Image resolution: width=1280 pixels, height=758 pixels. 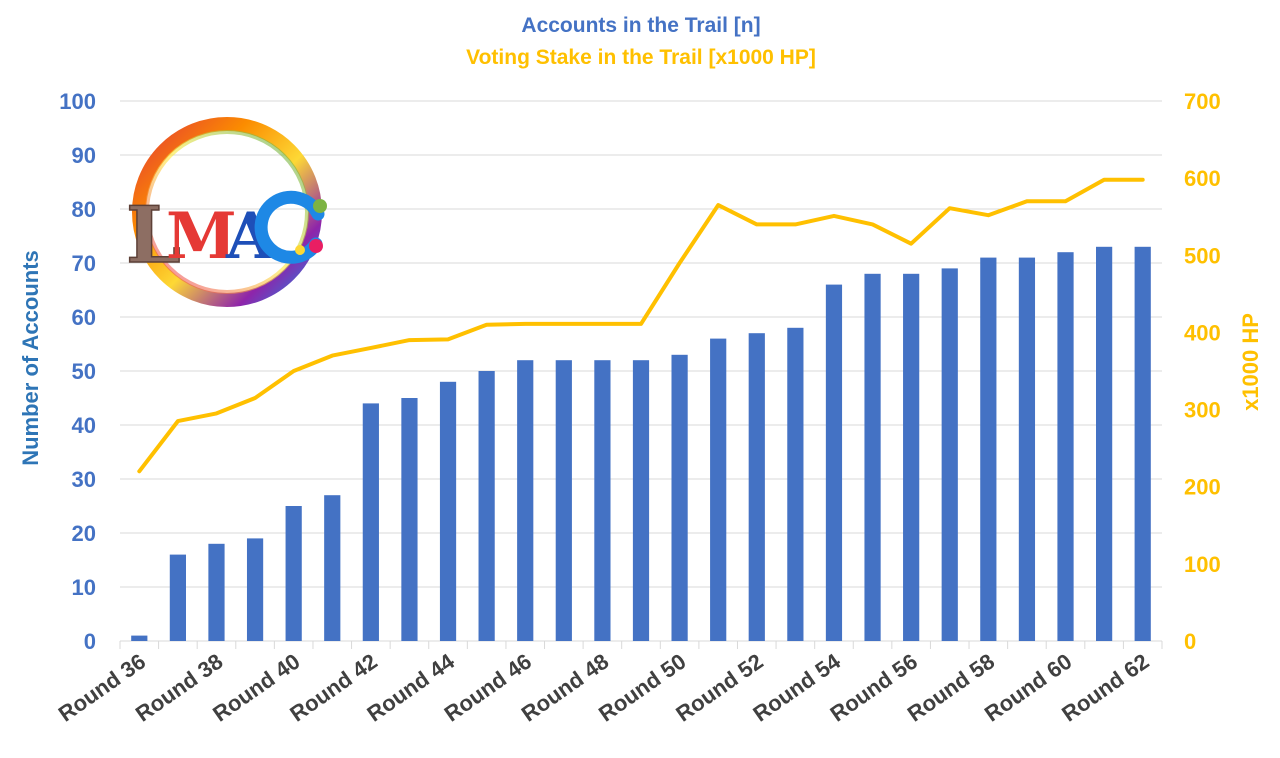 I want to click on y2-tick-label: 400, so click(x=1202, y=332).